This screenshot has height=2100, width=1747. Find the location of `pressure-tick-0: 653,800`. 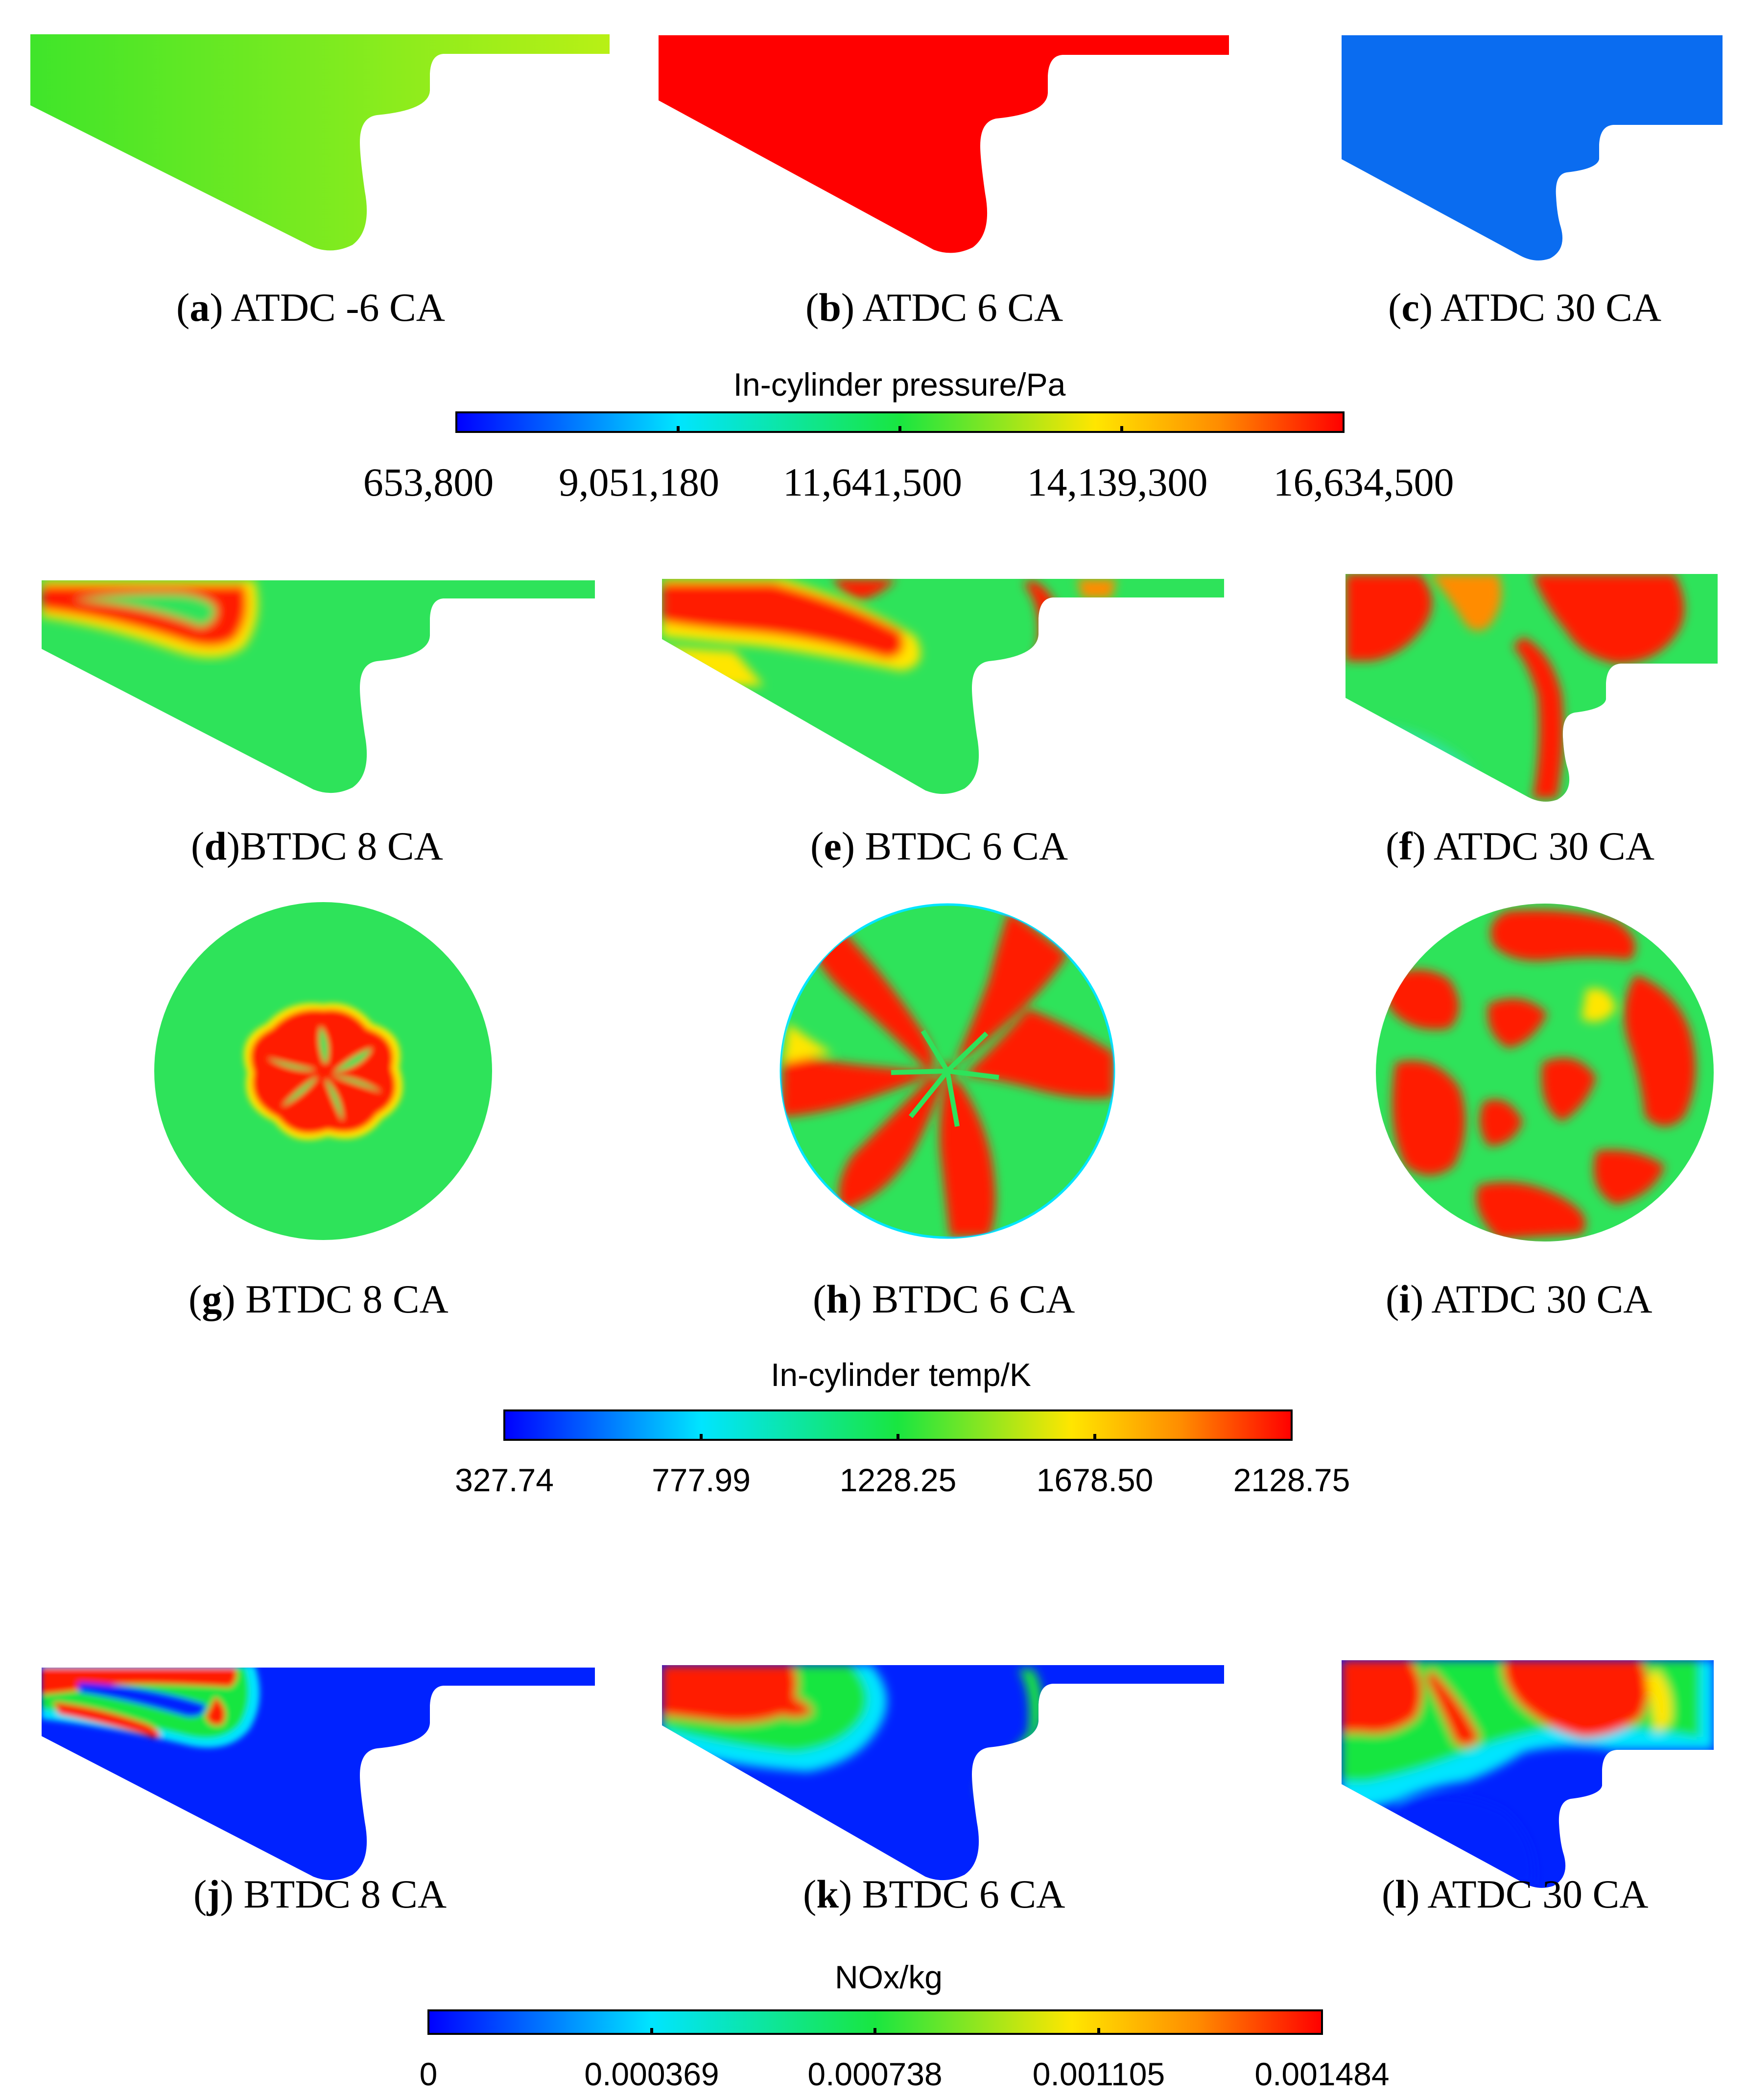

pressure-tick-0: 653,800 is located at coordinates (429, 482).